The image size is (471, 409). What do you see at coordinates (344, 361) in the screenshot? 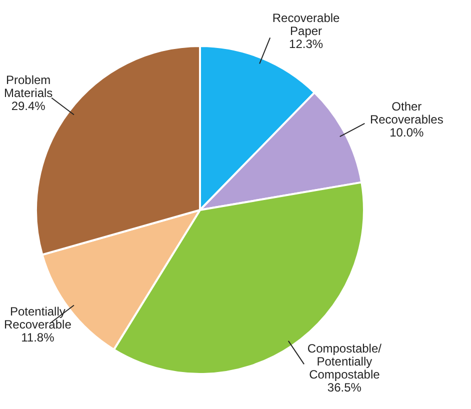
I see `slice-label: Compostable/Potentially Compostable` at bounding box center [344, 361].